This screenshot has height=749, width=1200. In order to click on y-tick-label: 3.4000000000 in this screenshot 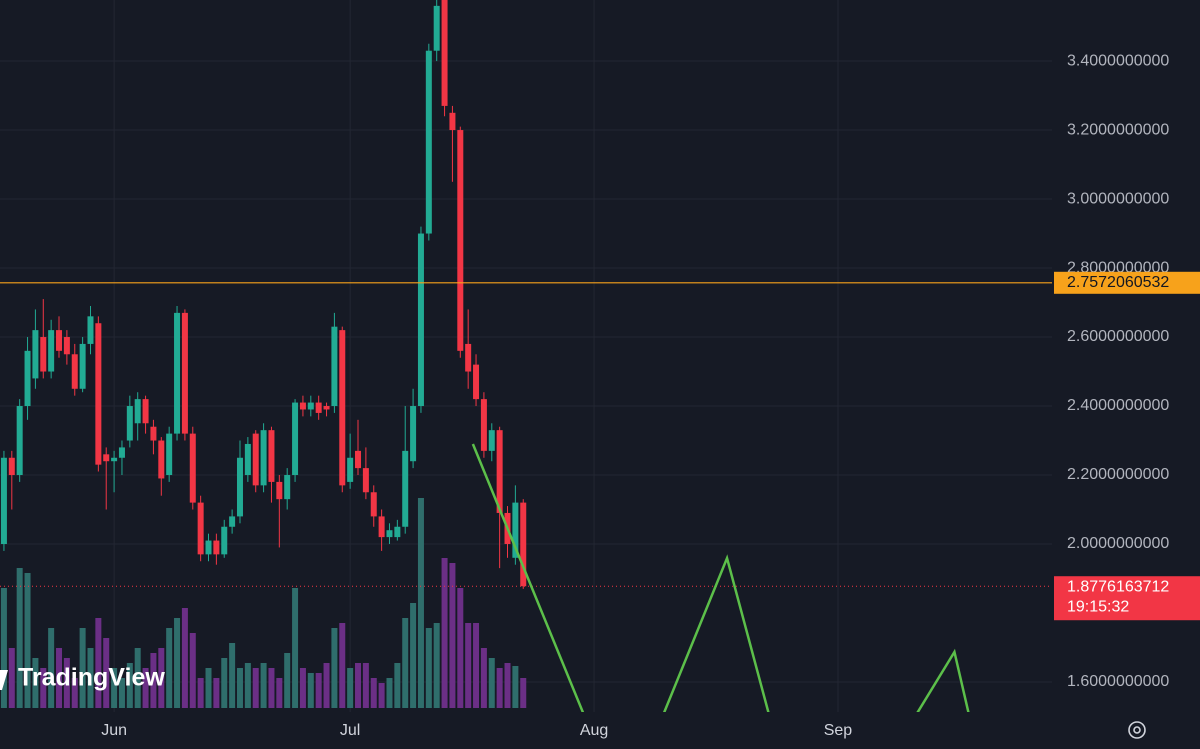, I will do `click(1118, 60)`.